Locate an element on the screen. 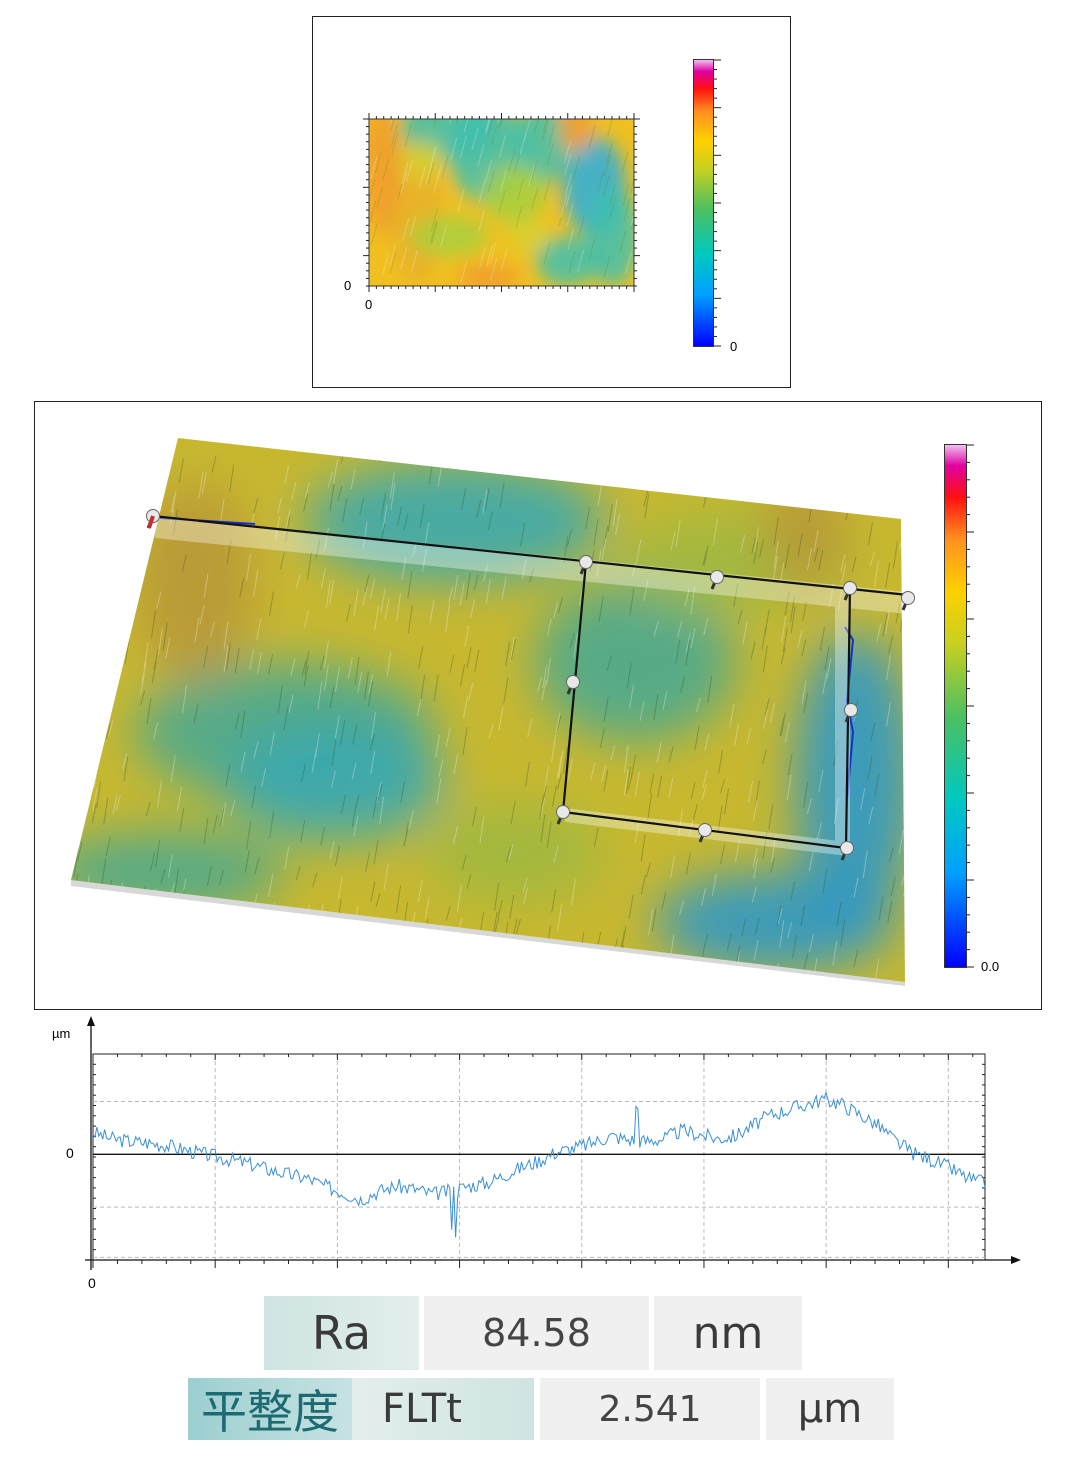  axis-ticks is located at coordinates (538, 1160).